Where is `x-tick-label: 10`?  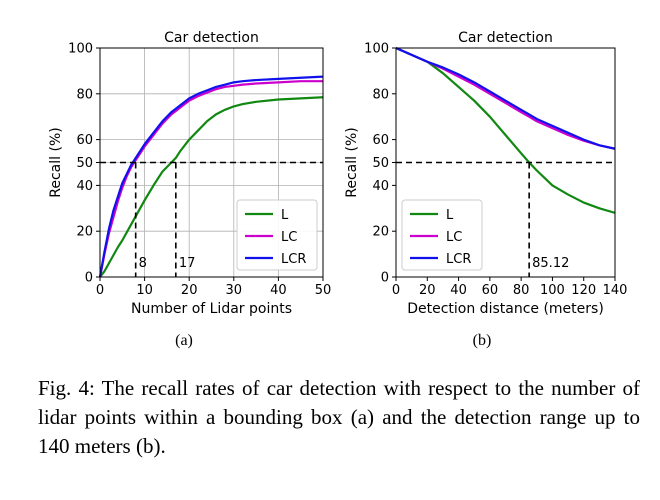
x-tick-label: 10 is located at coordinates (144, 290).